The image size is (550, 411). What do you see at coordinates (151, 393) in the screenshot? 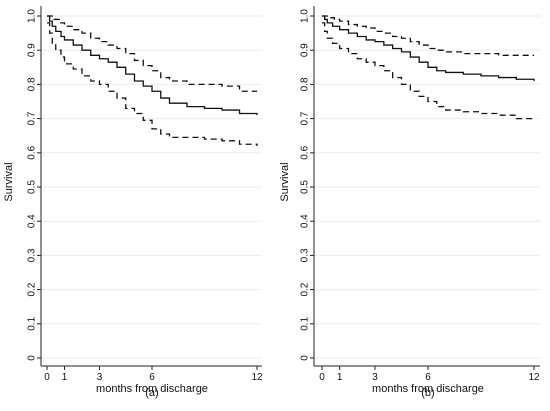
I see `panel-label: (a)` at bounding box center [151, 393].